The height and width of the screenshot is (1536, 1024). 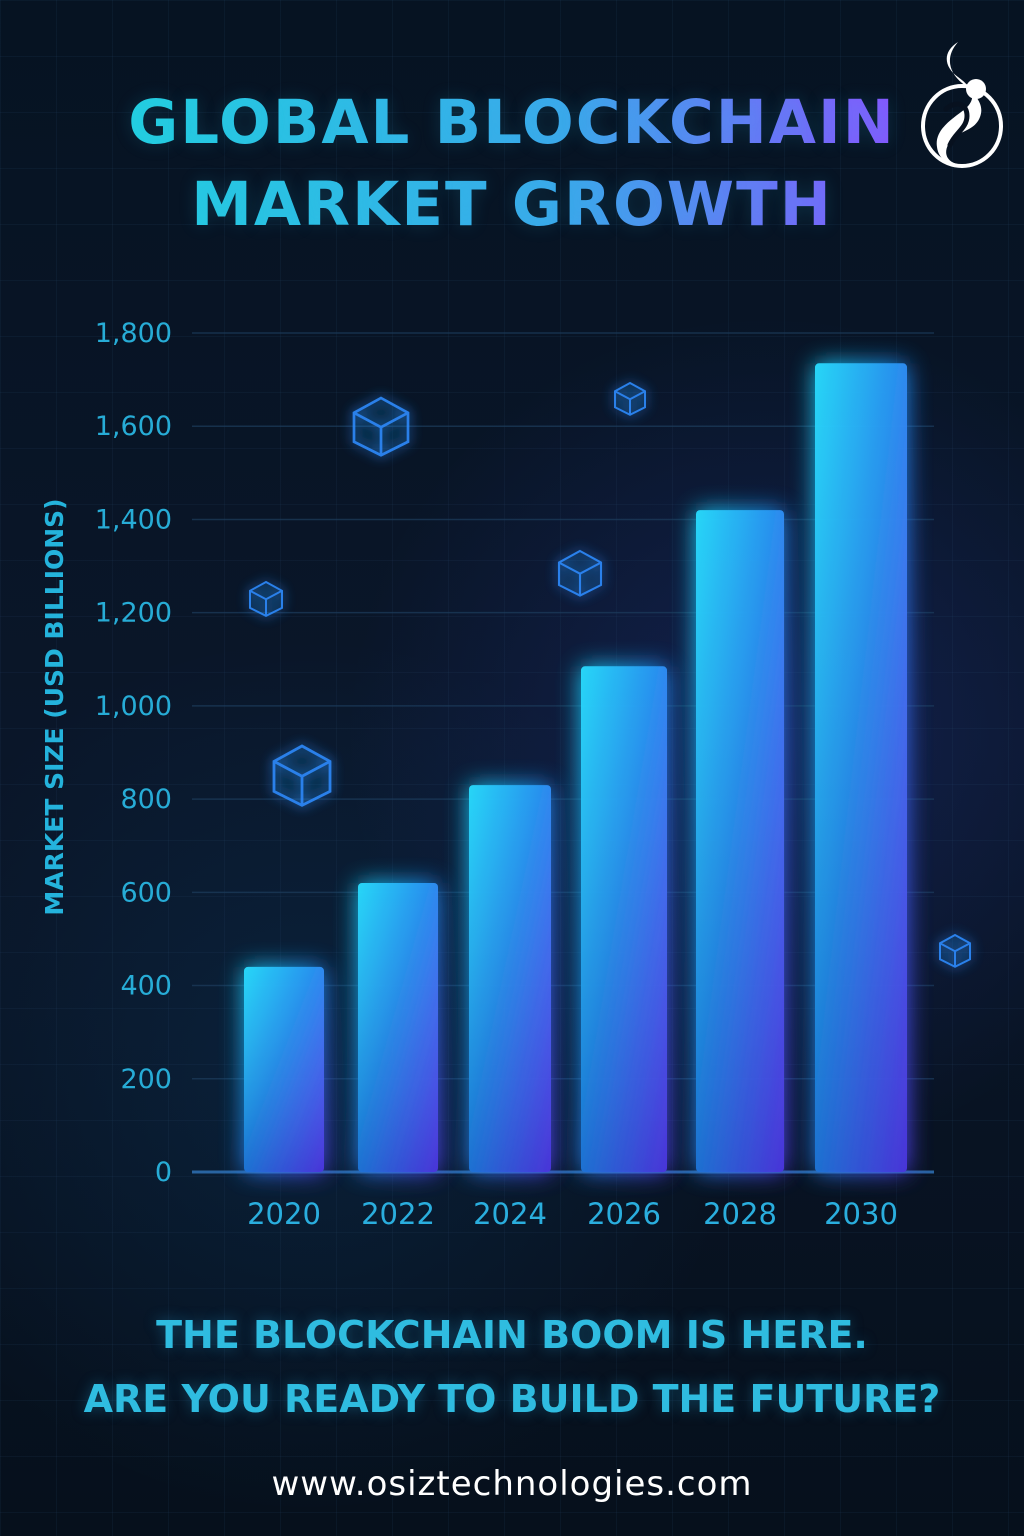 What do you see at coordinates (398, 1027) in the screenshot?
I see `bar-shading-2022` at bounding box center [398, 1027].